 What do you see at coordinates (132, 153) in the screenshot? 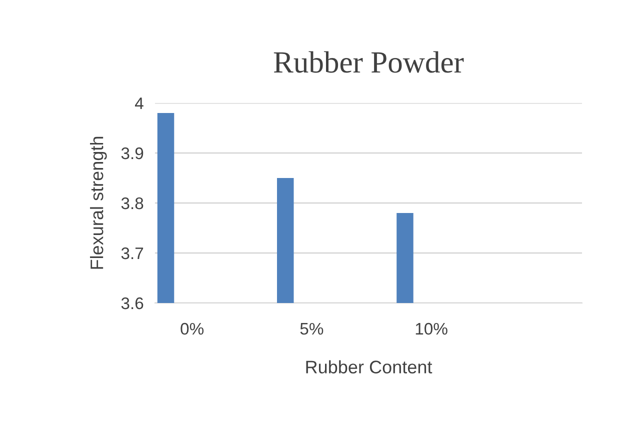
I see `y-tick-label: 3.9` at bounding box center [132, 153].